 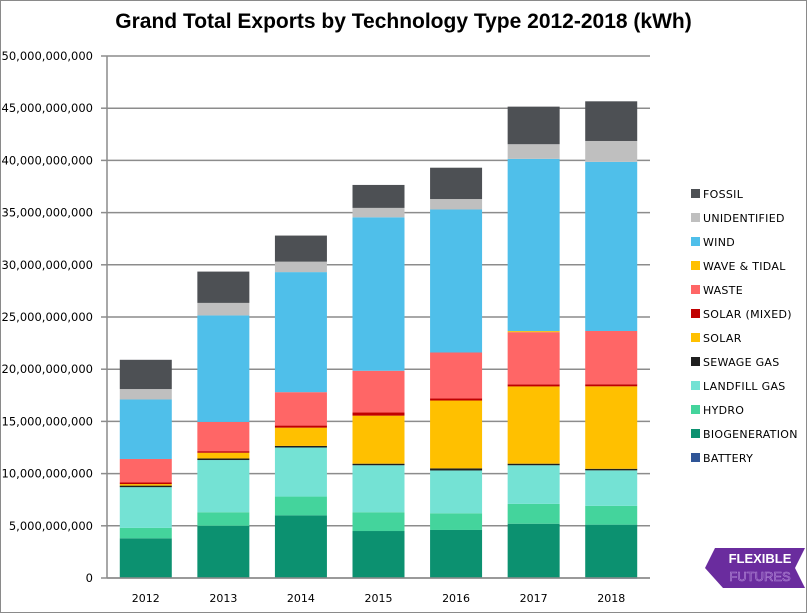 What do you see at coordinates (300, 267) in the screenshot?
I see `bar-segment-unidentified-2014` at bounding box center [300, 267].